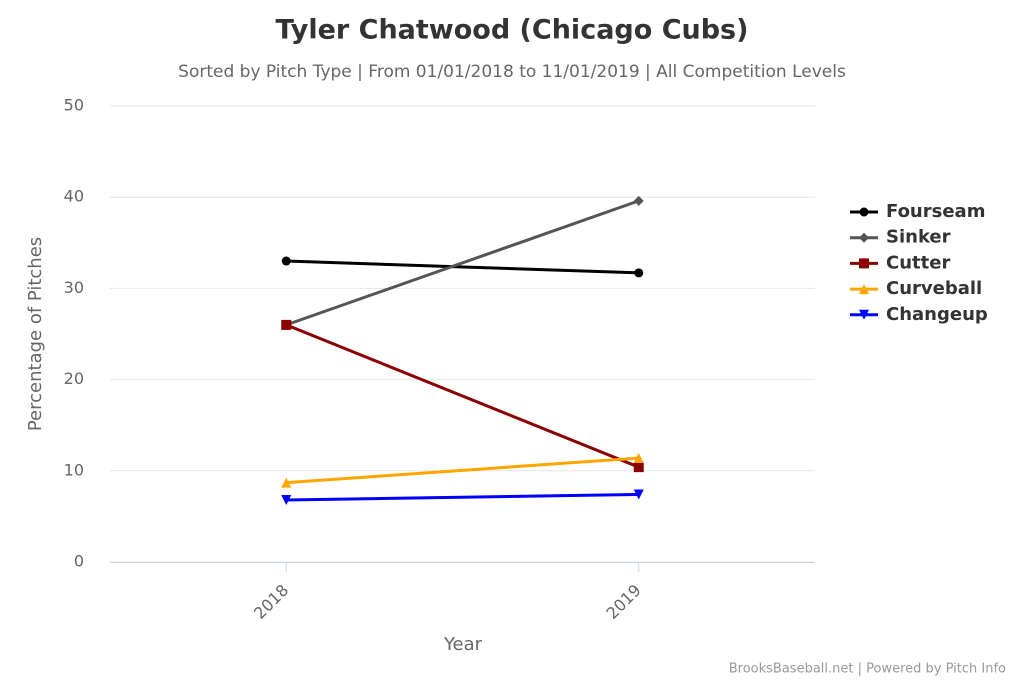 This screenshot has height=683, width=1024. Describe the element at coordinates (74, 105) in the screenshot. I see `y-tick-label: 50` at that location.